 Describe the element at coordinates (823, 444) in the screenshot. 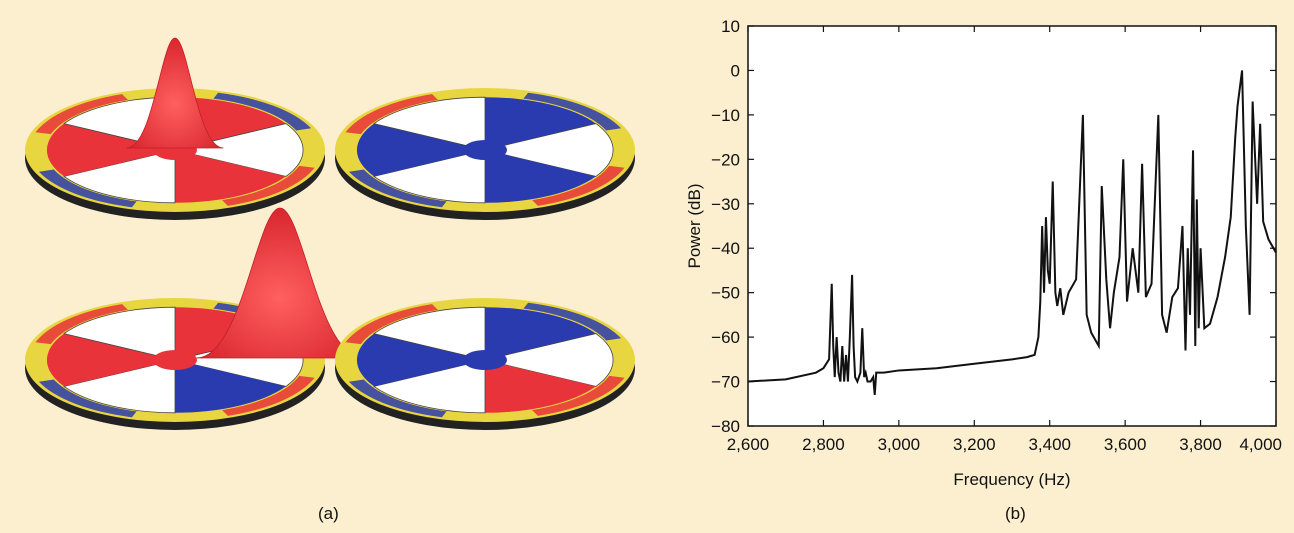

I see `x-tick-label: 2,800` at that location.